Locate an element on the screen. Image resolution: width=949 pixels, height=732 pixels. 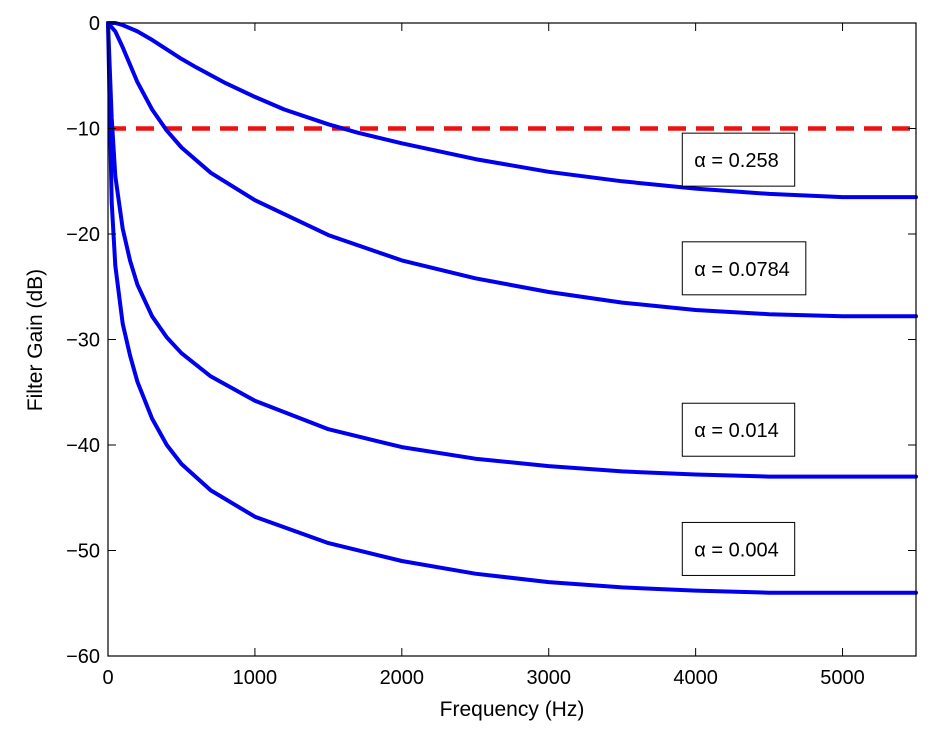
y-tick-label: −40 is located at coordinates (83, 446).